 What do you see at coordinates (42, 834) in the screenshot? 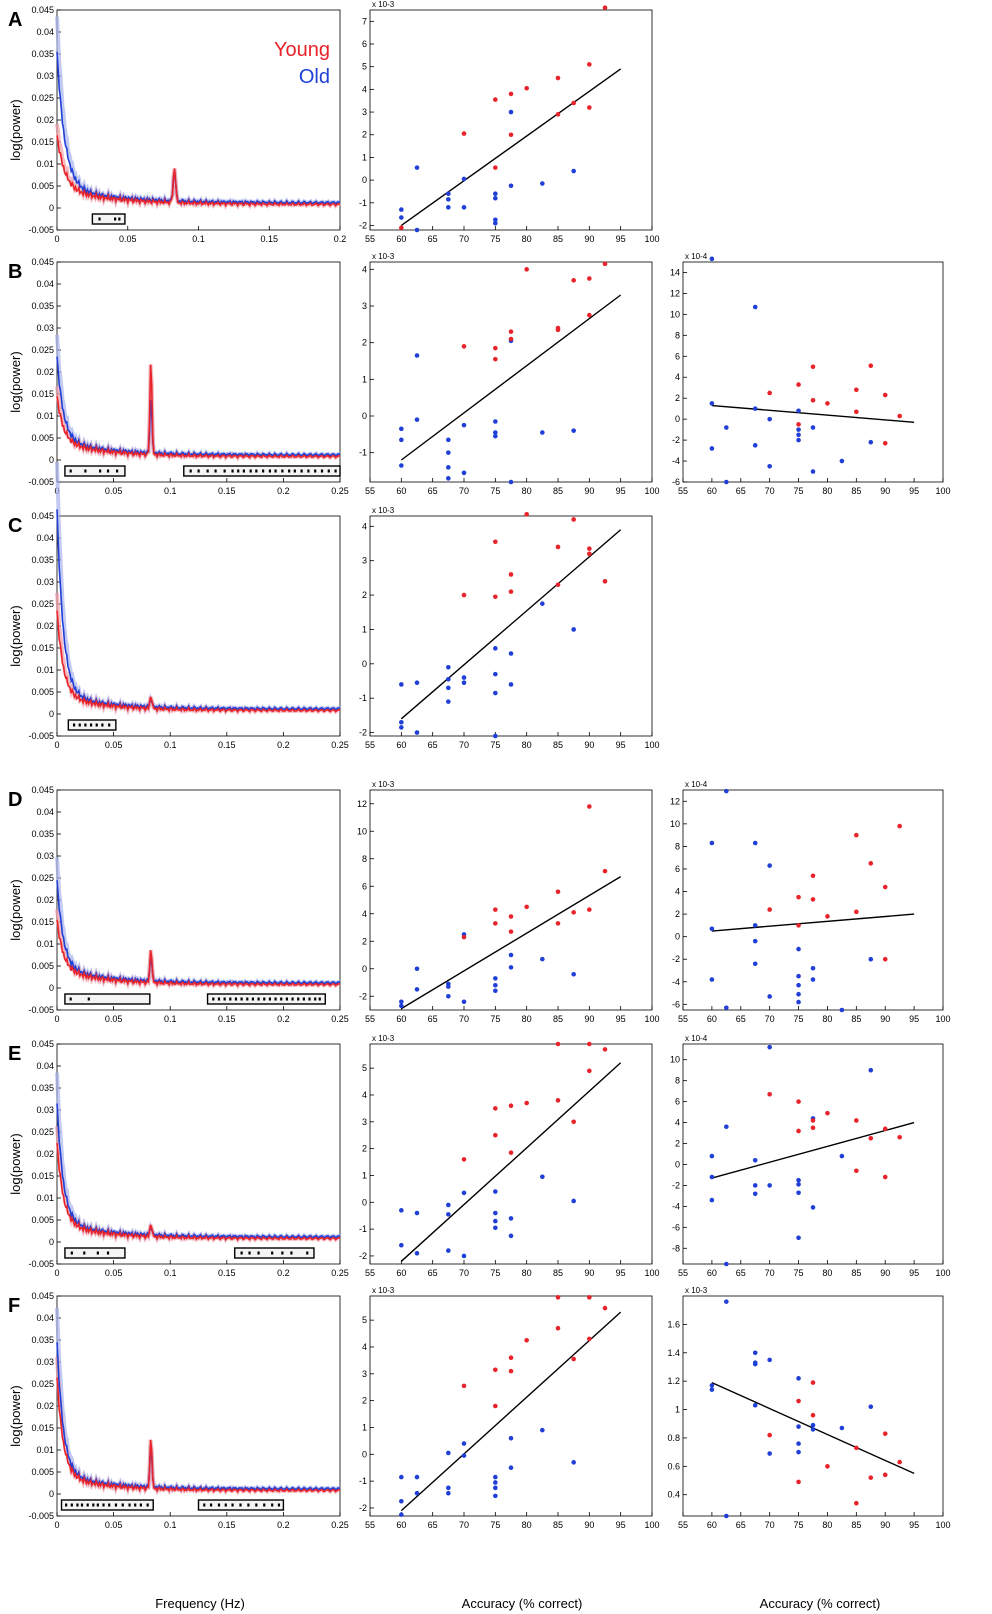
I see `y-tick-label: 0.035` at bounding box center [42, 834].